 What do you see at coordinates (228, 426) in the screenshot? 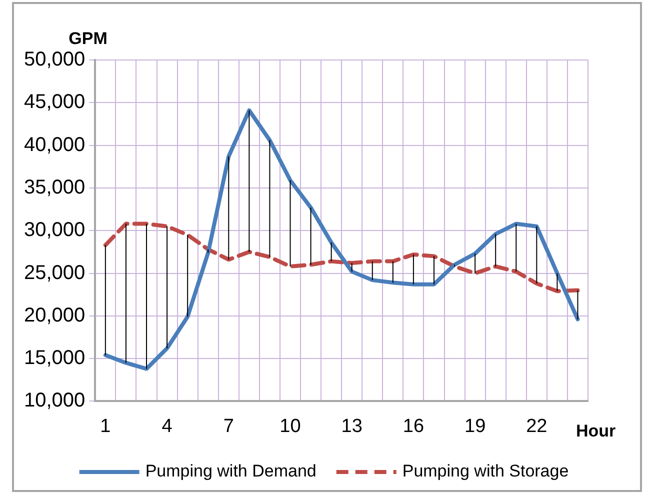
I see `x-tick-label: 7` at bounding box center [228, 426].